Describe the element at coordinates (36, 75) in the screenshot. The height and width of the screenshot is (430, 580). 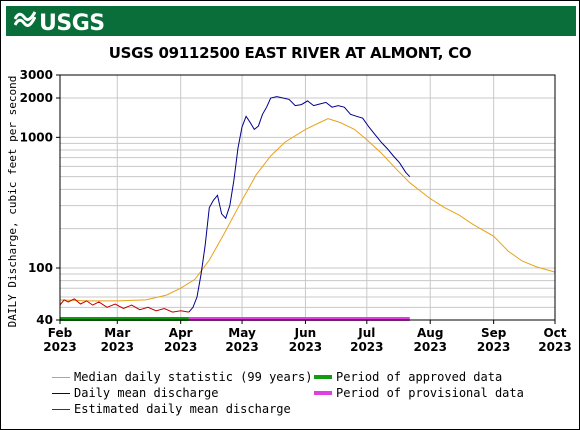
I see `y-tick-label: 3000` at that location.